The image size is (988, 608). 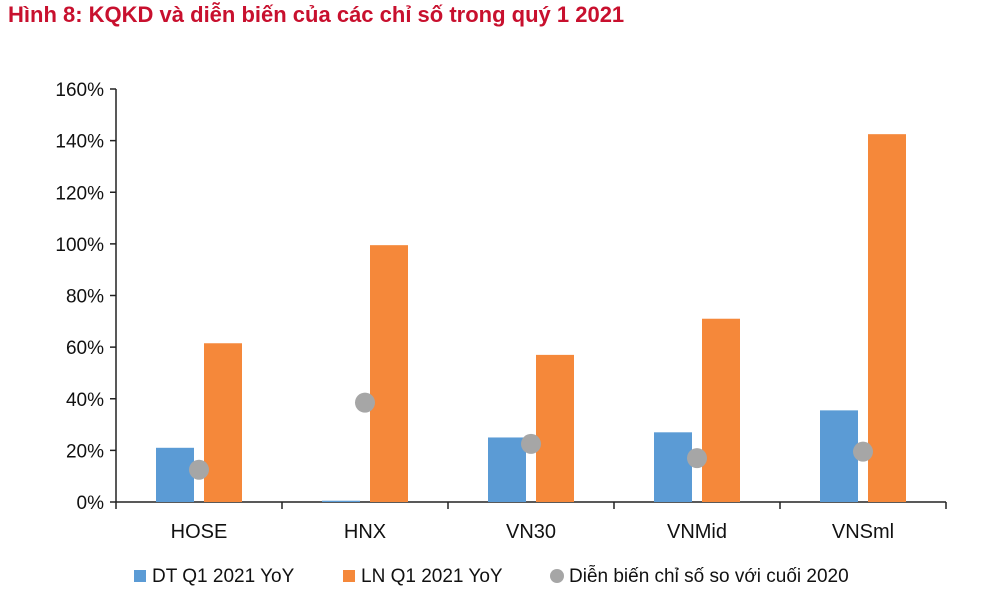 I want to click on y-tick-label: 0%, so click(x=91, y=503).